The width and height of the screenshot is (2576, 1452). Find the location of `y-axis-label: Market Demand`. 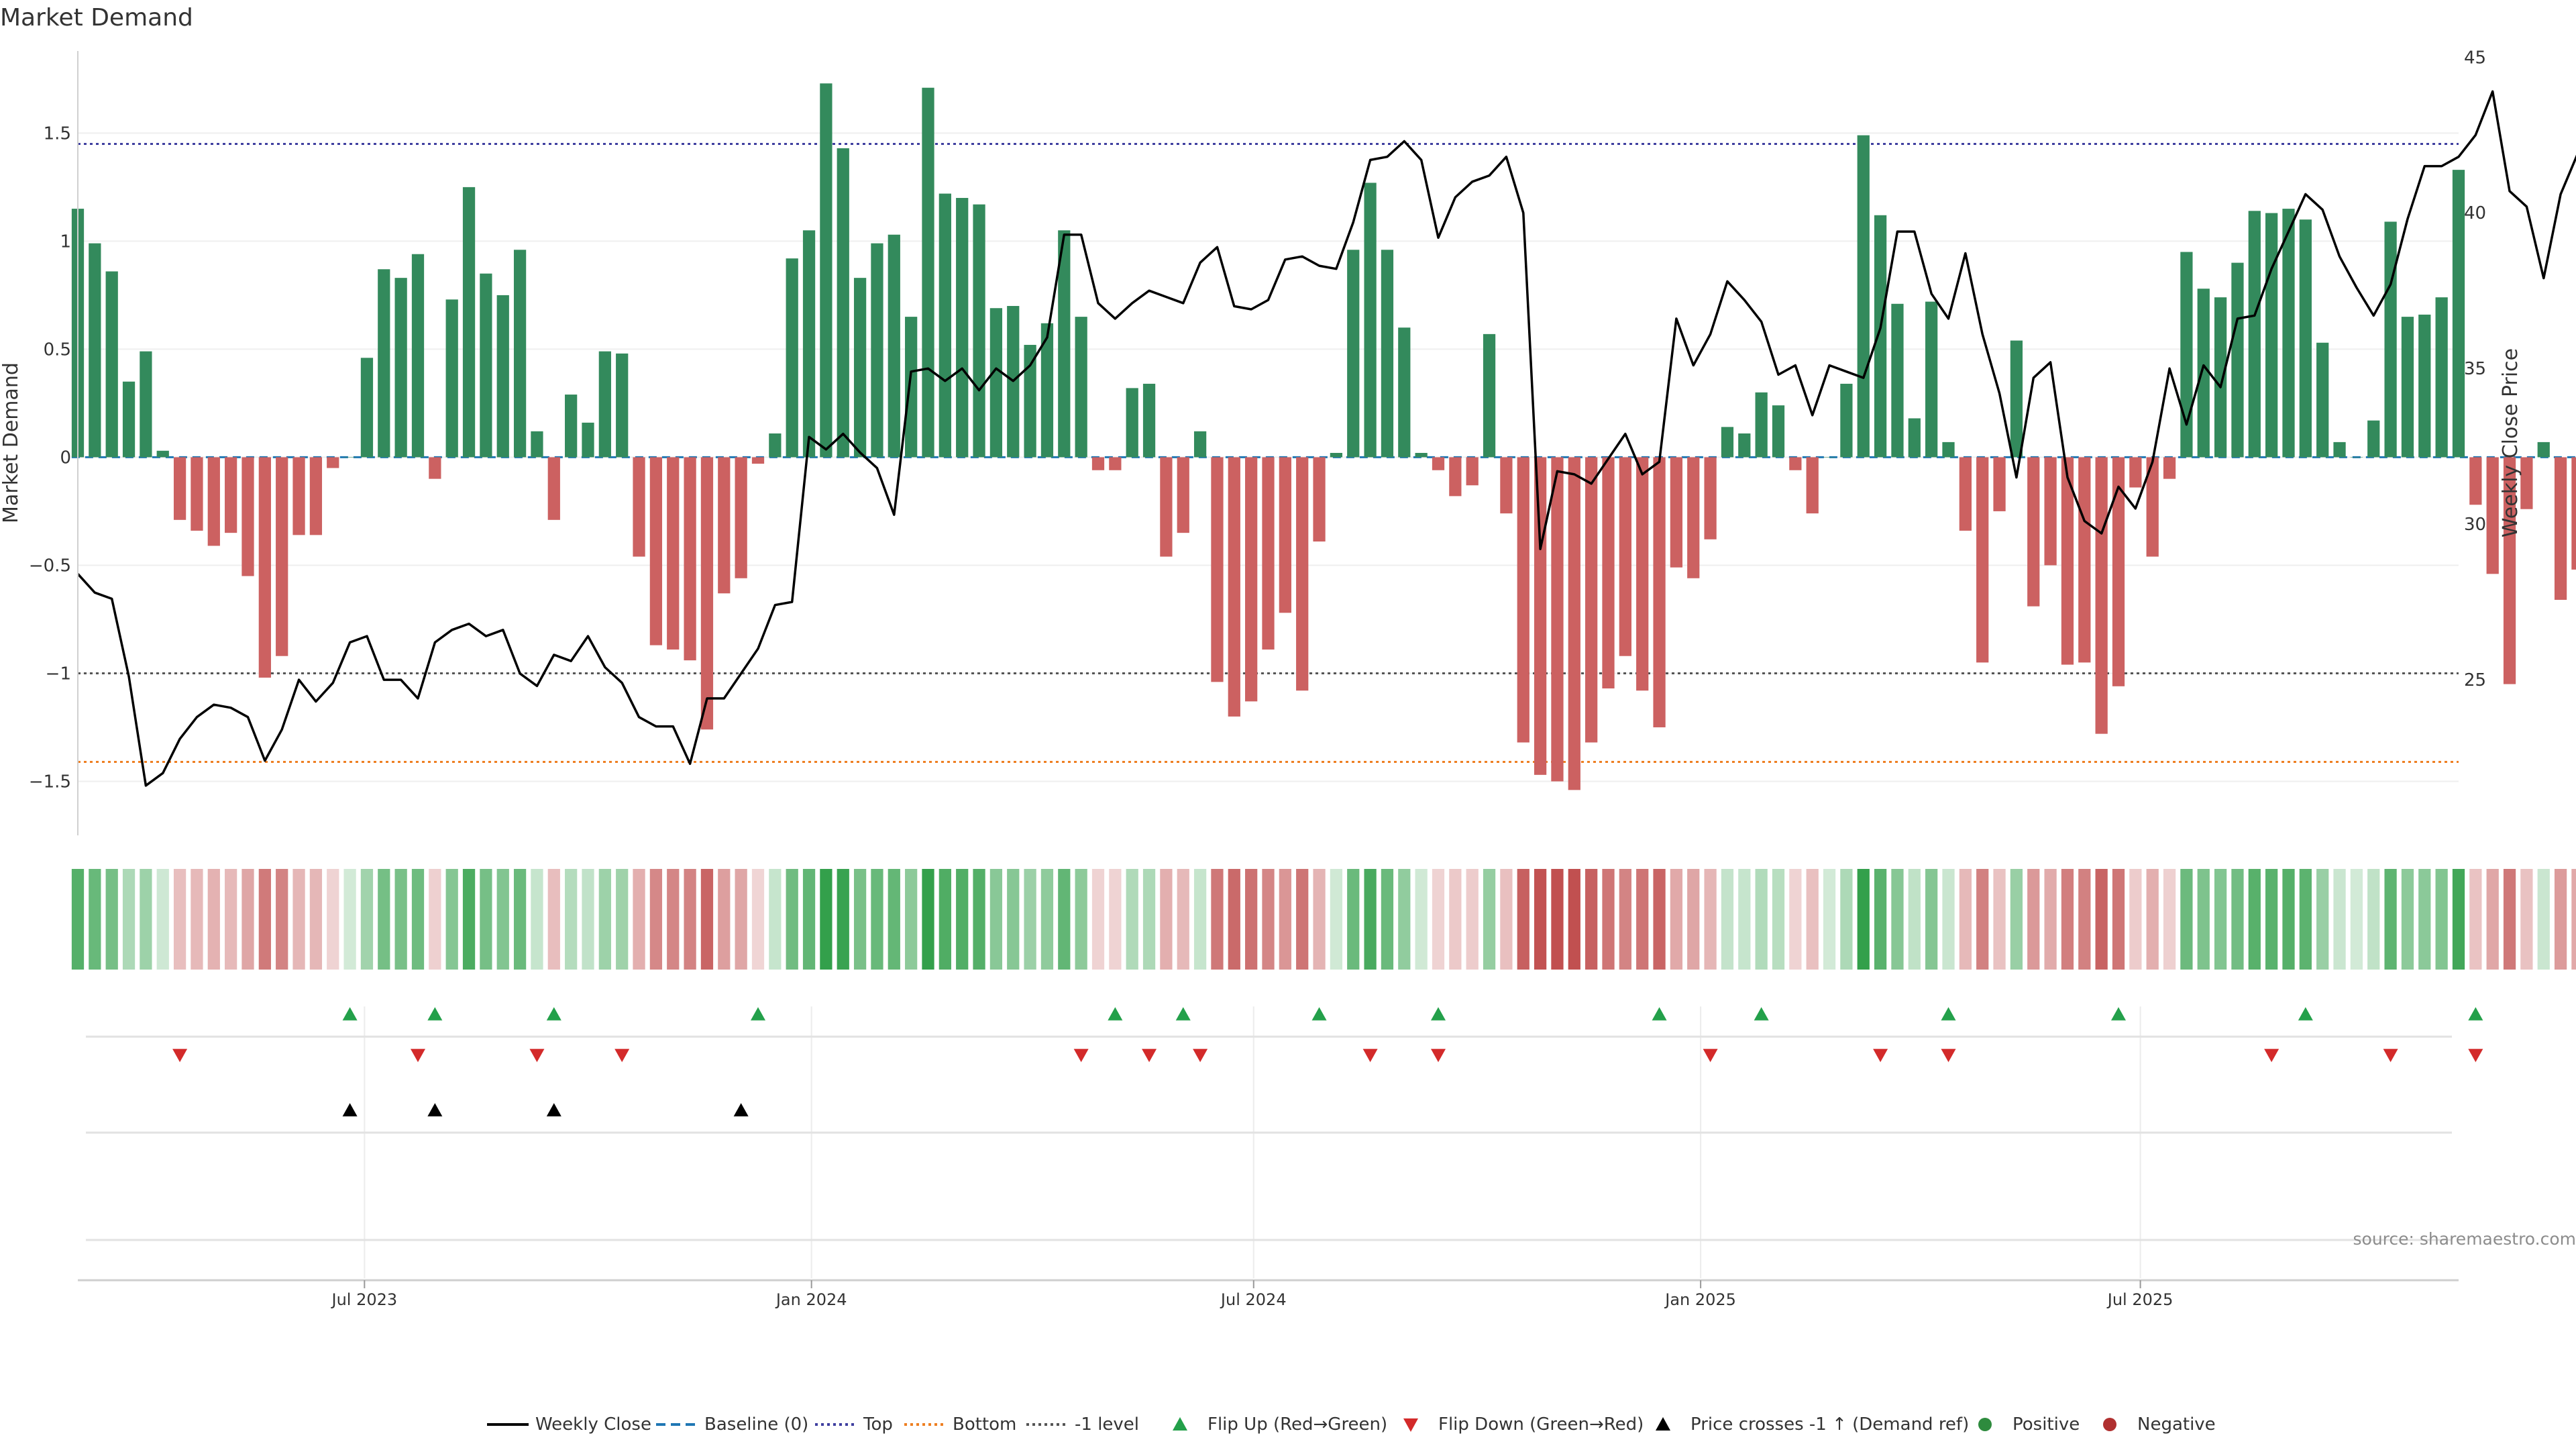

y-axis-label: Market Demand is located at coordinates (11, 443).